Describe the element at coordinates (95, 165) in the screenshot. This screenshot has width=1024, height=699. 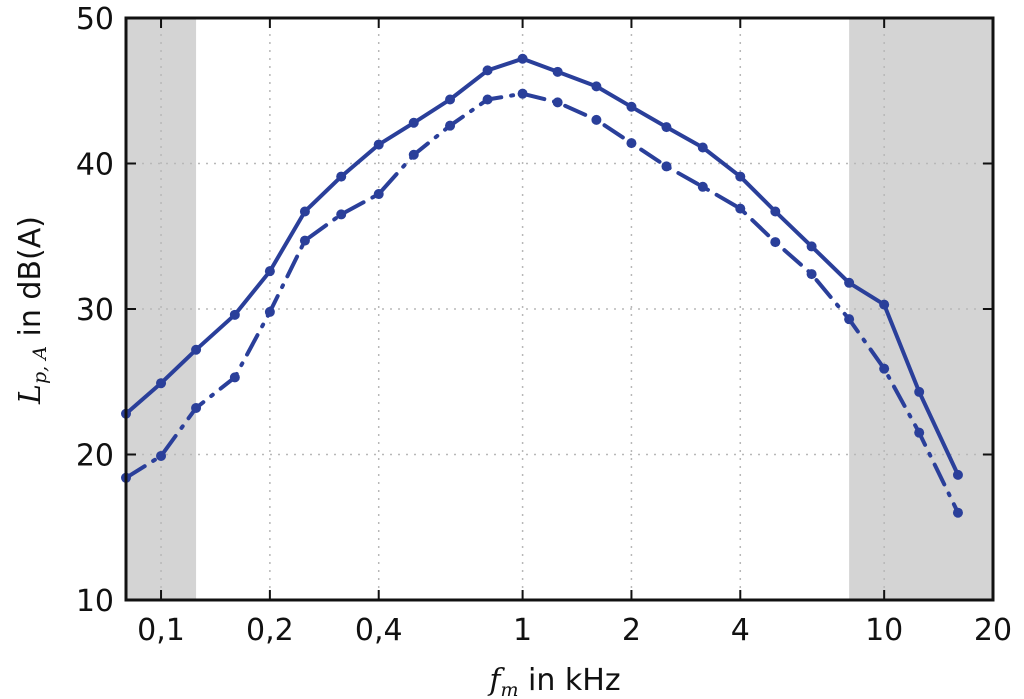
I see `y-tick-label: 40` at that location.